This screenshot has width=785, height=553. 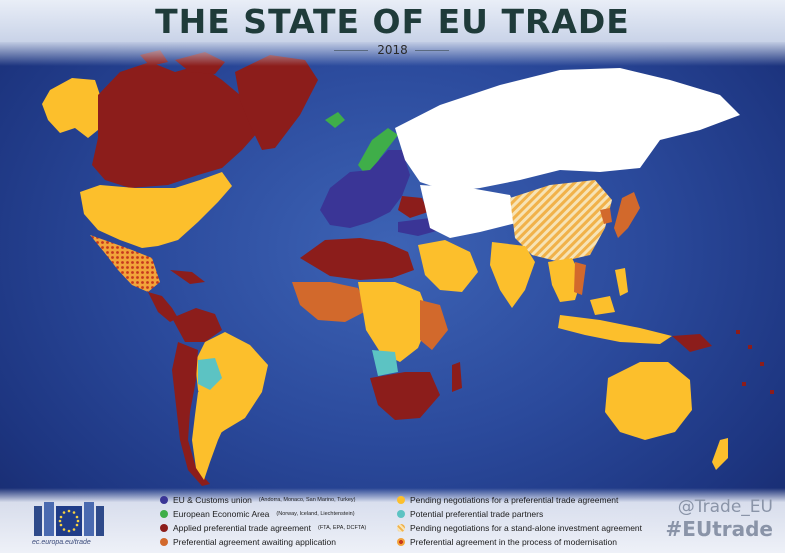 What do you see at coordinates (580, 278) in the screenshot?
I see `region-vietnam` at bounding box center [580, 278].